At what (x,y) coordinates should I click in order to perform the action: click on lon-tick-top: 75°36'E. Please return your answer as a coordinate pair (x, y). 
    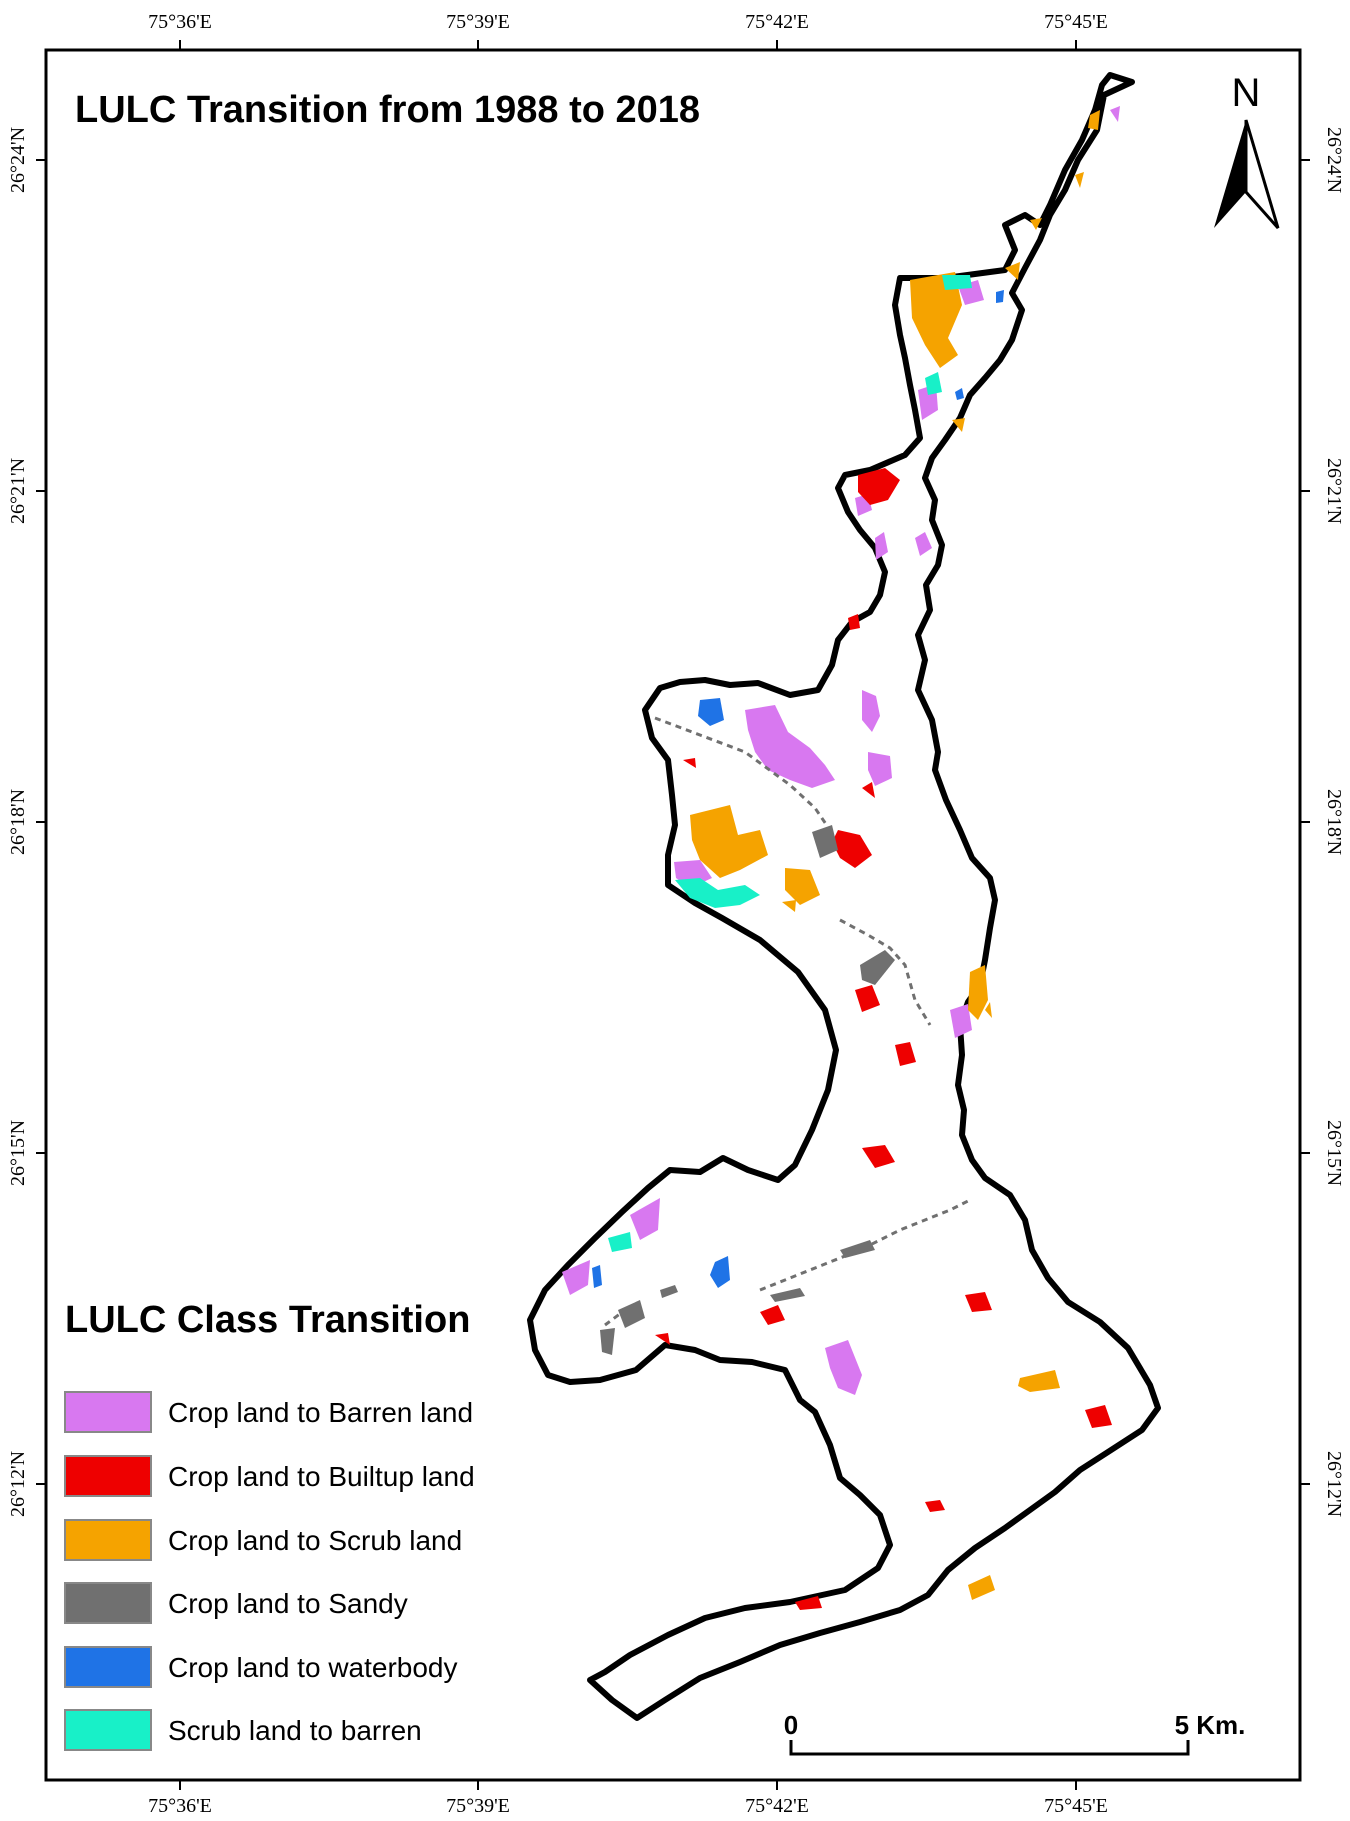
    Looking at the image, I should click on (180, 22).